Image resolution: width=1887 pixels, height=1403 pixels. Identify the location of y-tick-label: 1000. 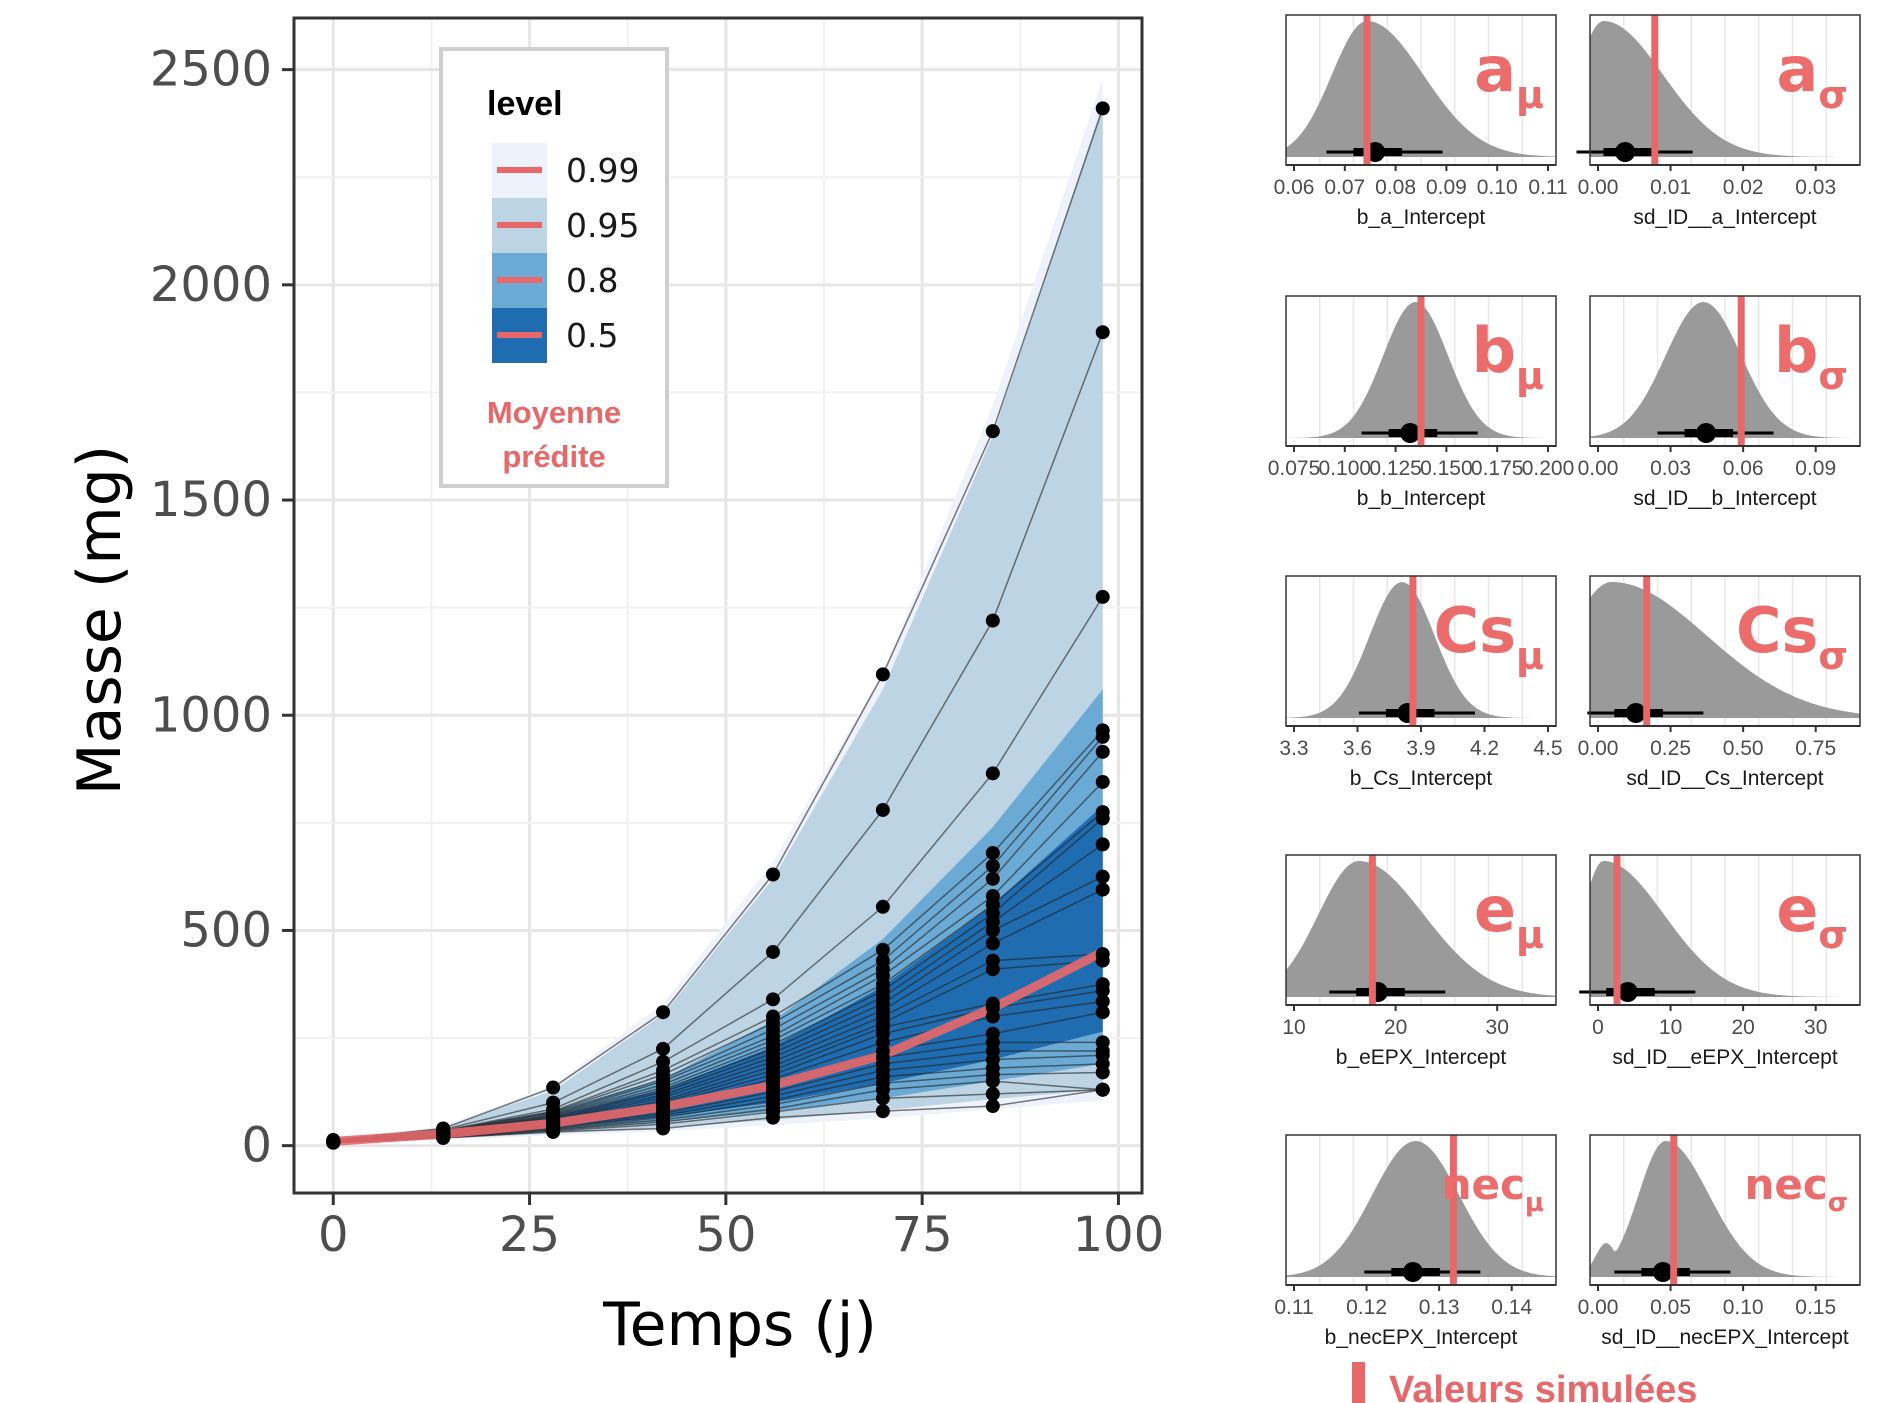
(211, 715).